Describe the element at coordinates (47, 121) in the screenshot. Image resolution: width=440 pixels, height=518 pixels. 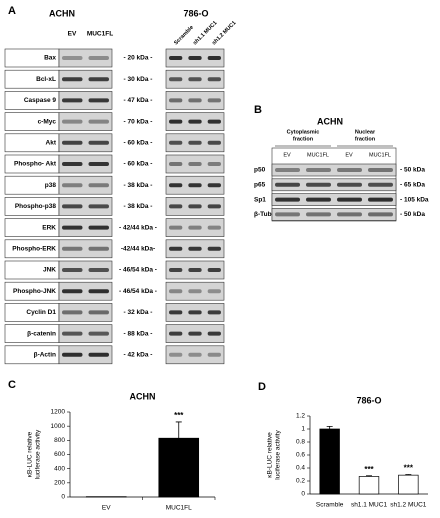
I see `protein-label: c-Myc` at that location.